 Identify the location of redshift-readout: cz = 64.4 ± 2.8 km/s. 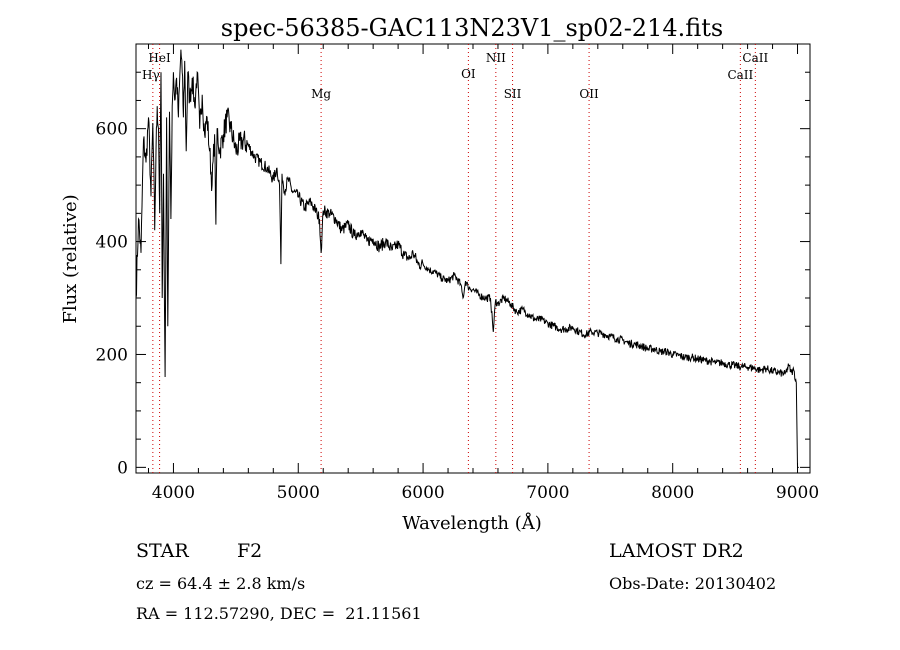
(221, 583).